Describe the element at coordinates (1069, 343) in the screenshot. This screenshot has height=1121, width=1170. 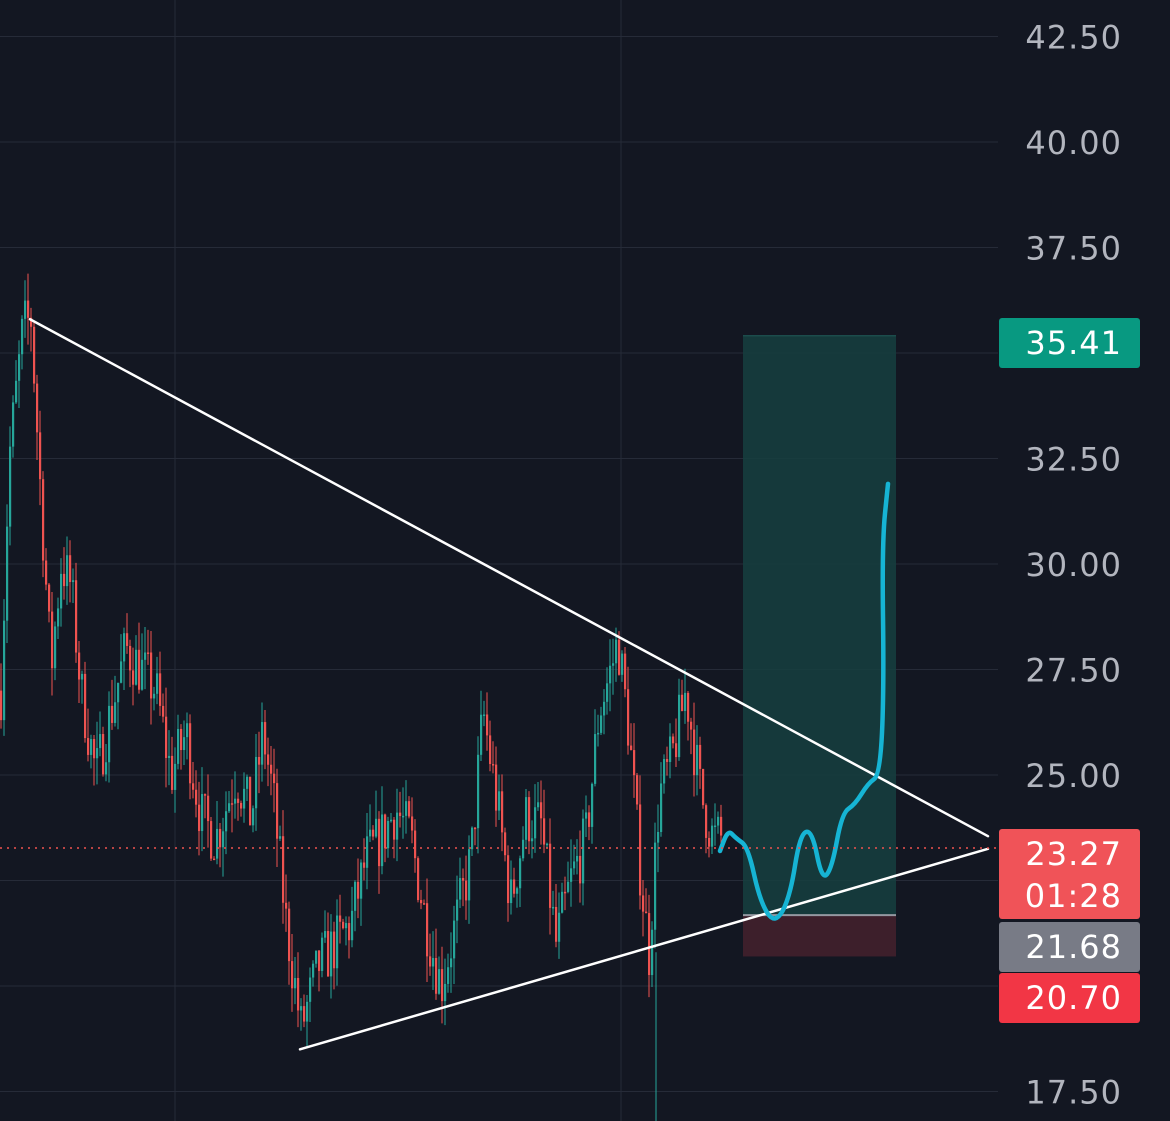
I see `price-badge` at that location.